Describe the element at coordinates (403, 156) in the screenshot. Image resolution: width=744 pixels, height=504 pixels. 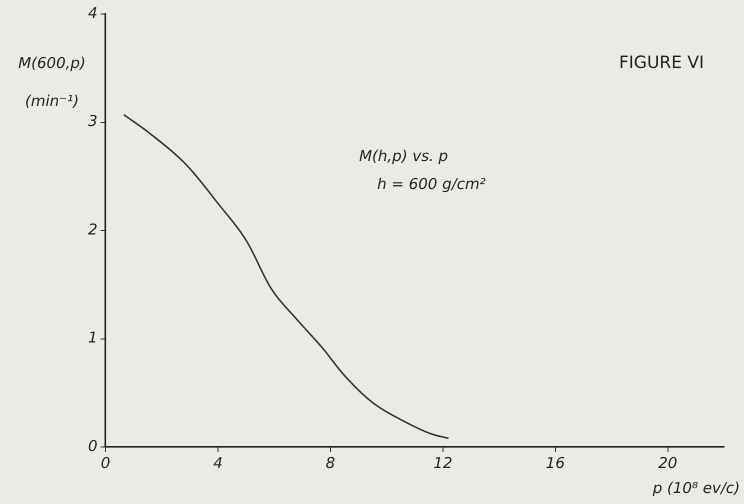
I see `annotation: M(h,p) vs. p` at that location.